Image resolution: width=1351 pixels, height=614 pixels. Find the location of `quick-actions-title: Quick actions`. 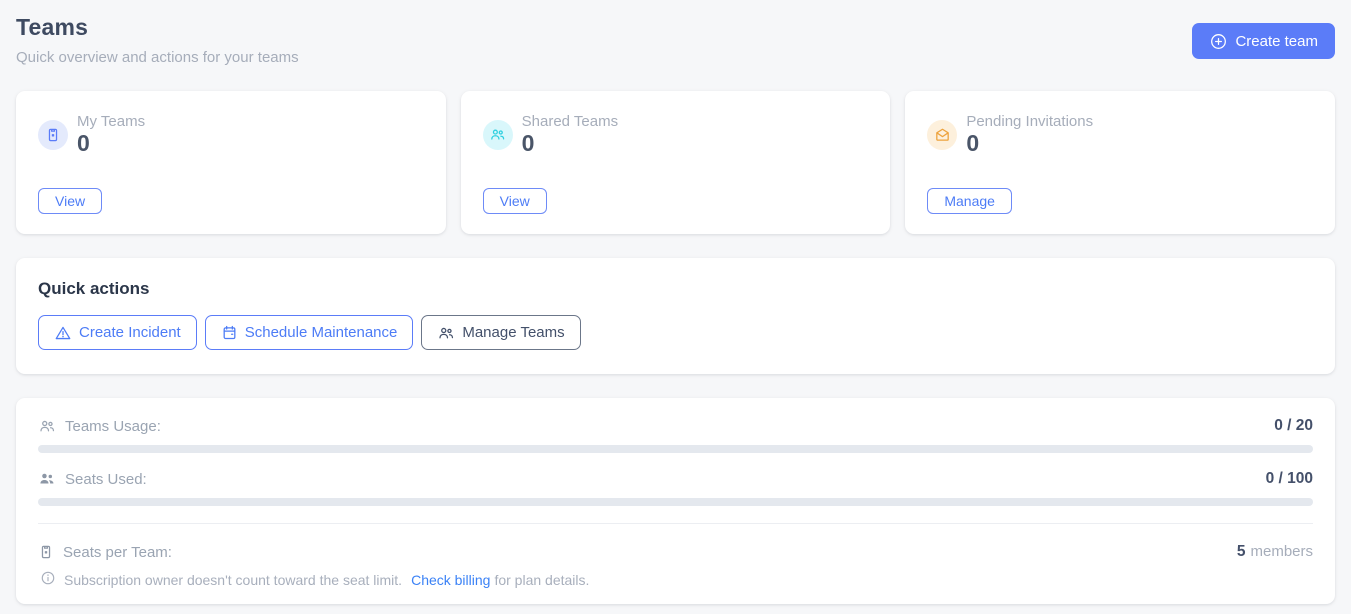

quick-actions-title: Quick actions is located at coordinates (94, 288).